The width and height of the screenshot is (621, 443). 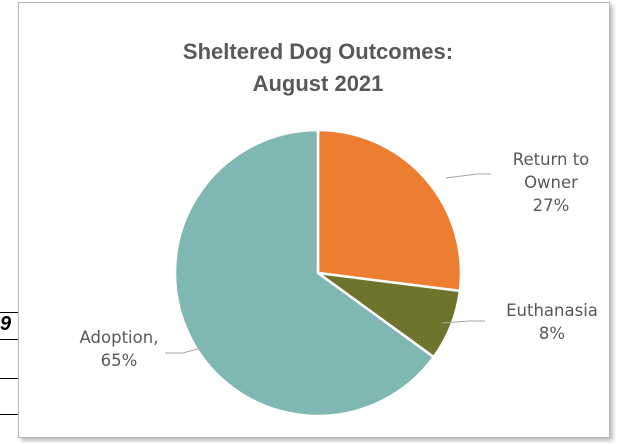 I want to click on data-label-return-to-owner: Return to Owner 27%, so click(x=551, y=182).